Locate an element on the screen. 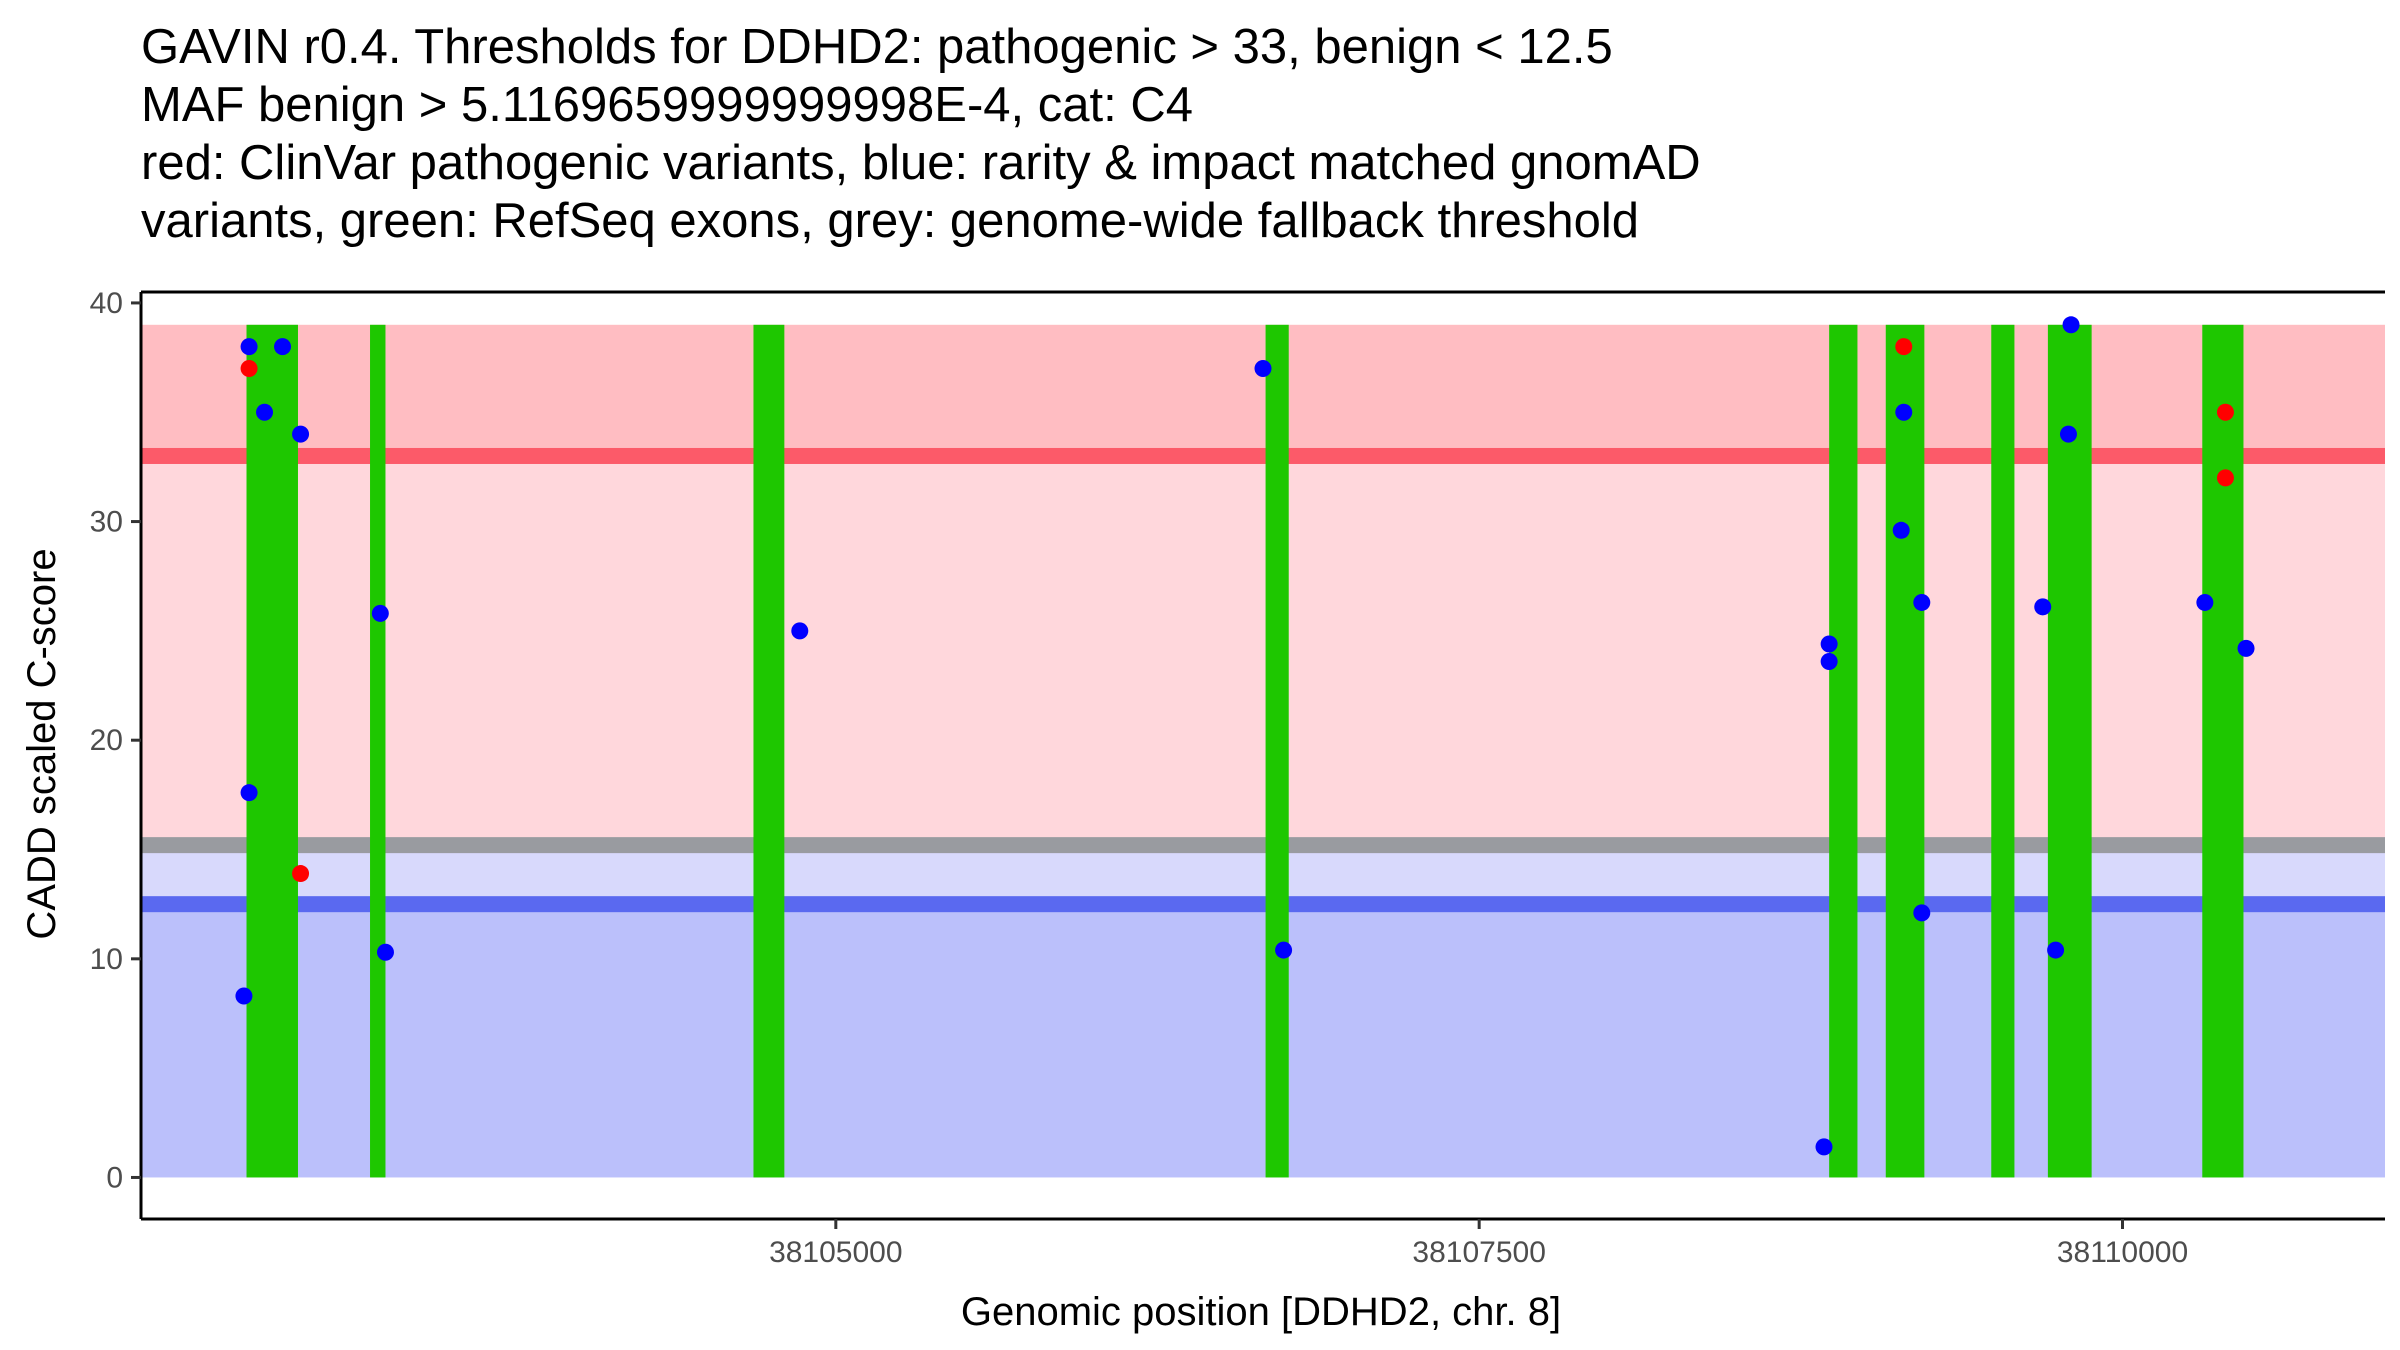 This screenshot has width=2400, height=1350. y-tick-label-20: 20 is located at coordinates (106, 740).